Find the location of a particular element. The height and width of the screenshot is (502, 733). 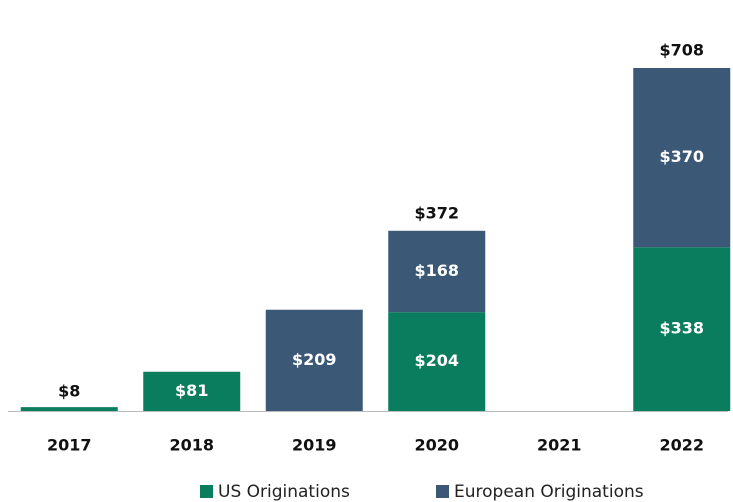

value-label: $209 is located at coordinates (314, 359).